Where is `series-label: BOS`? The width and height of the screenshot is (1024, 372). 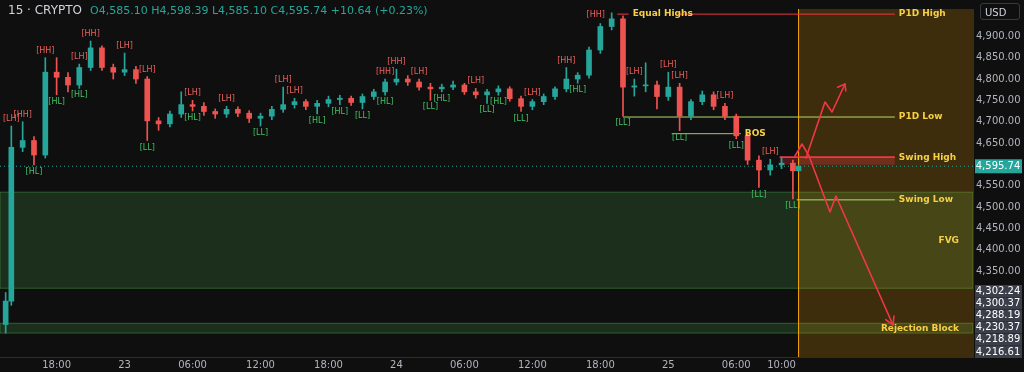
series-label: BOS is located at coordinates (755, 133).